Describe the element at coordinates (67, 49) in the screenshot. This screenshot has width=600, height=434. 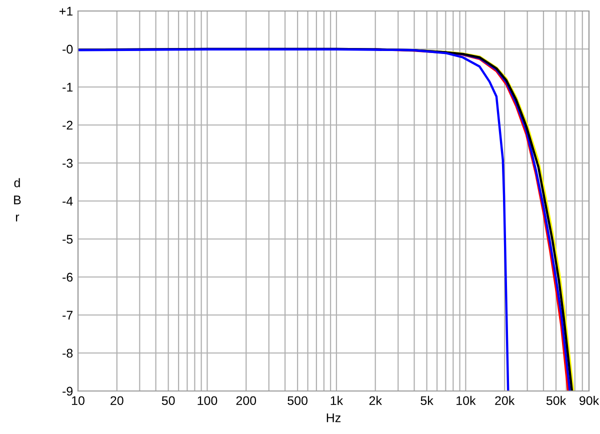
I see `y-tick-label: -0` at that location.